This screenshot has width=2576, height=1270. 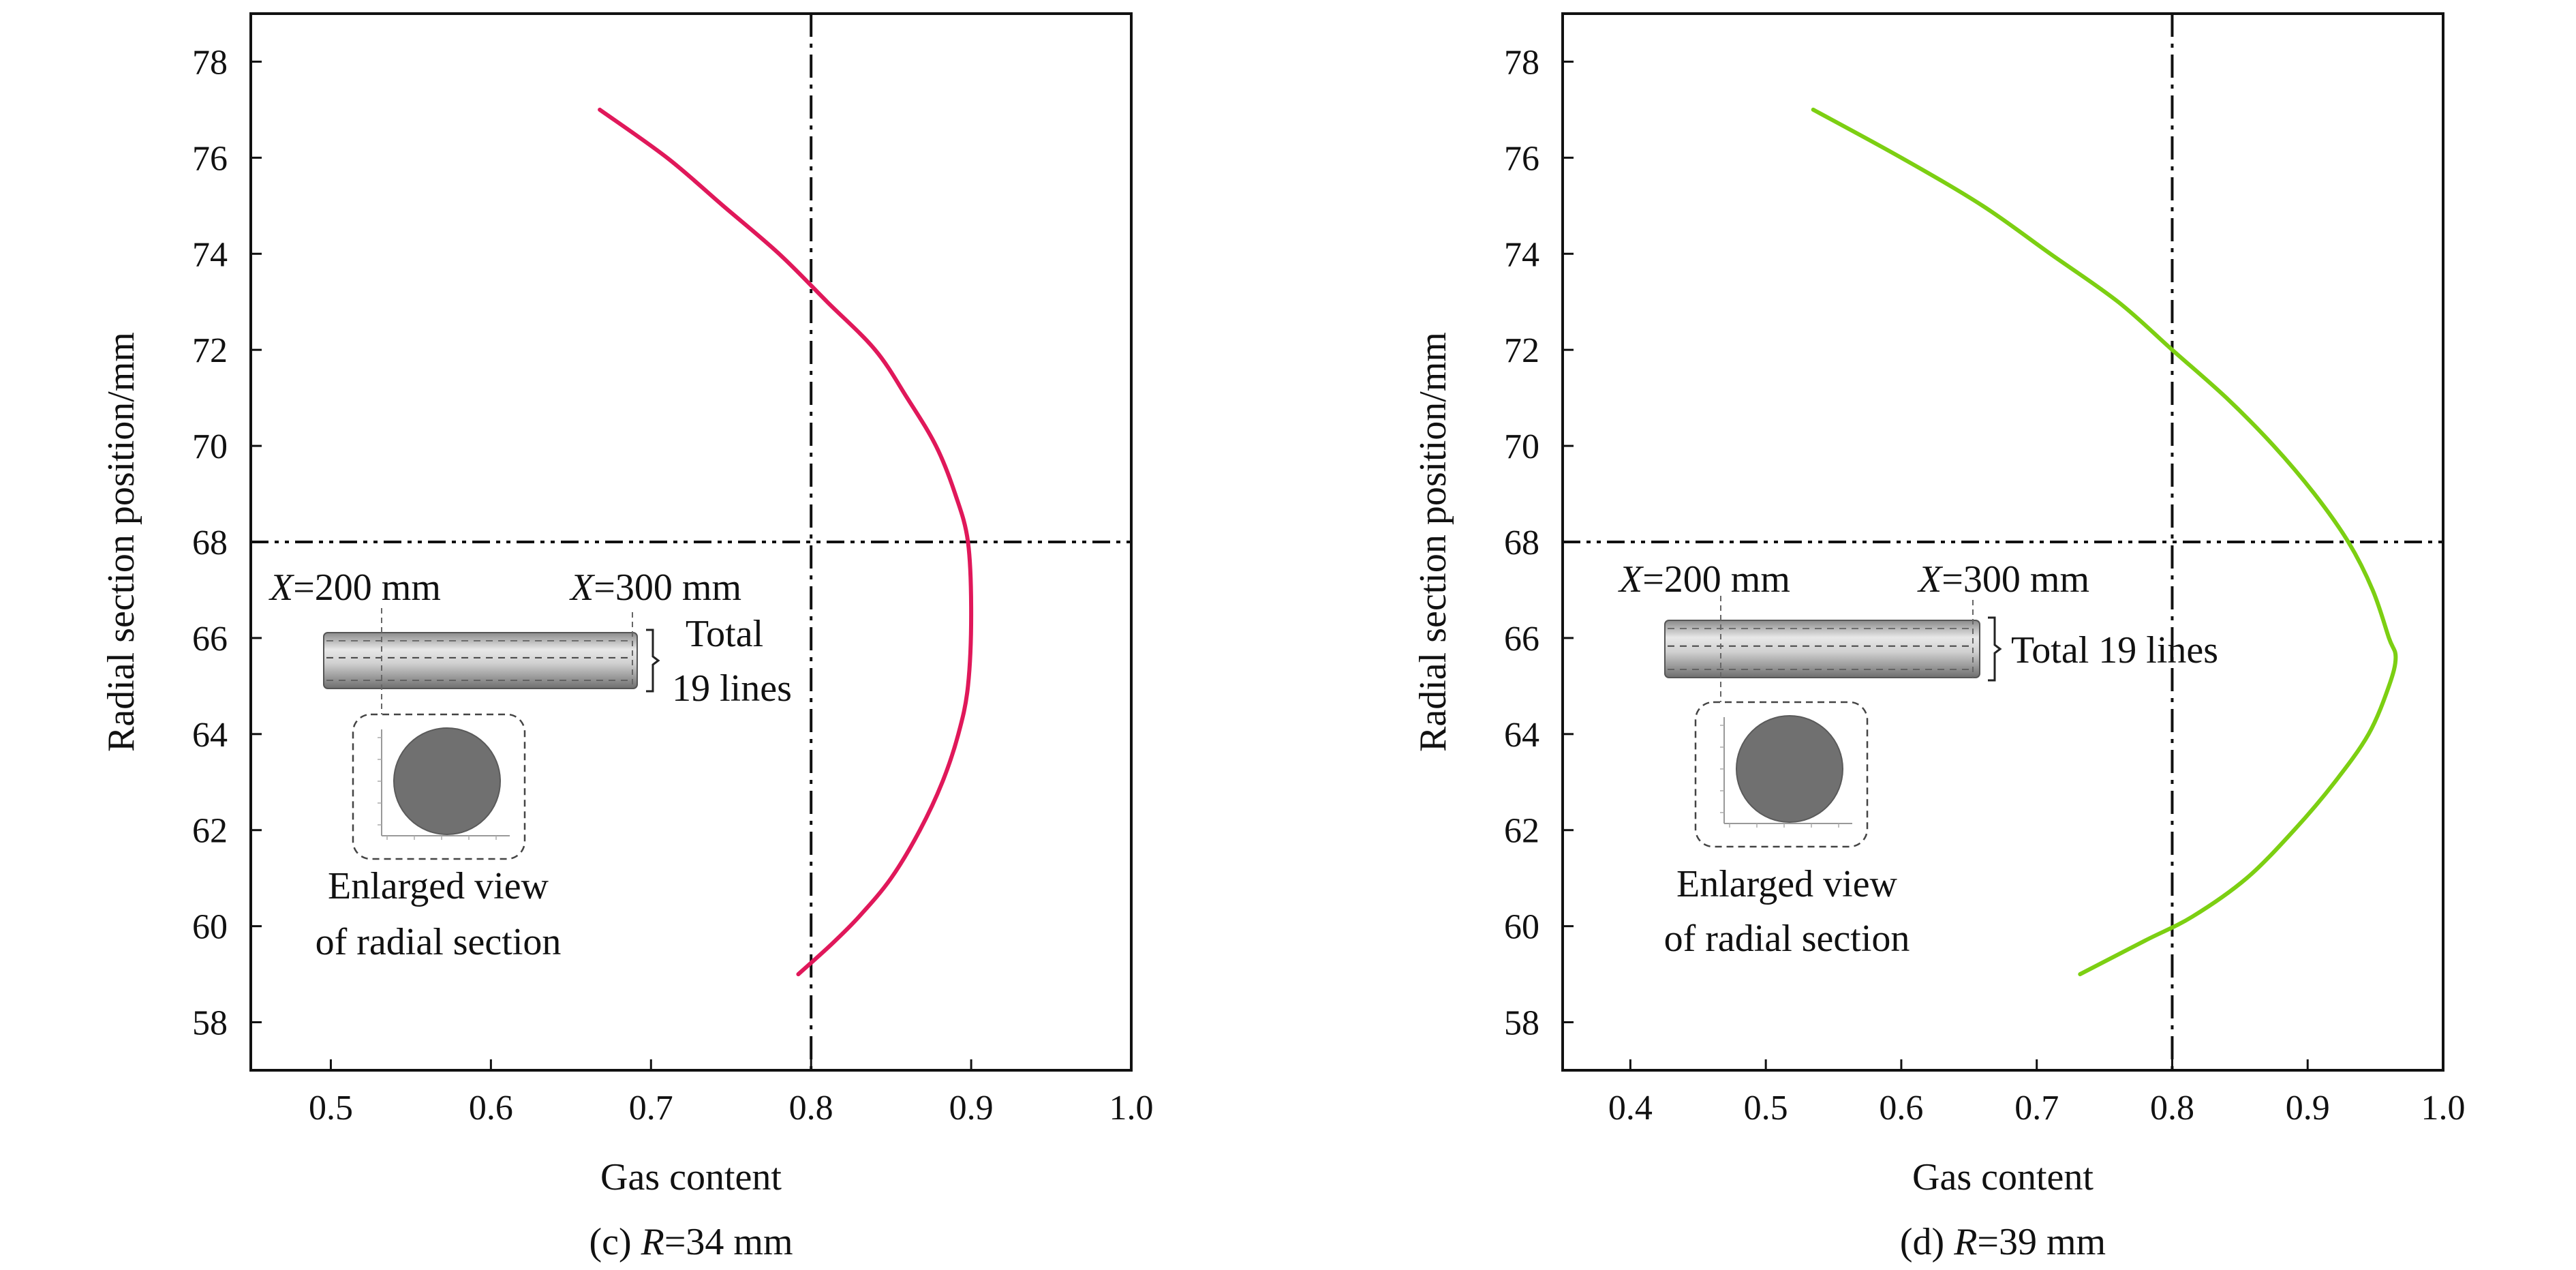 What do you see at coordinates (1927, 1242) in the screenshot?
I see `caption-prefix: (d)` at bounding box center [1927, 1242].